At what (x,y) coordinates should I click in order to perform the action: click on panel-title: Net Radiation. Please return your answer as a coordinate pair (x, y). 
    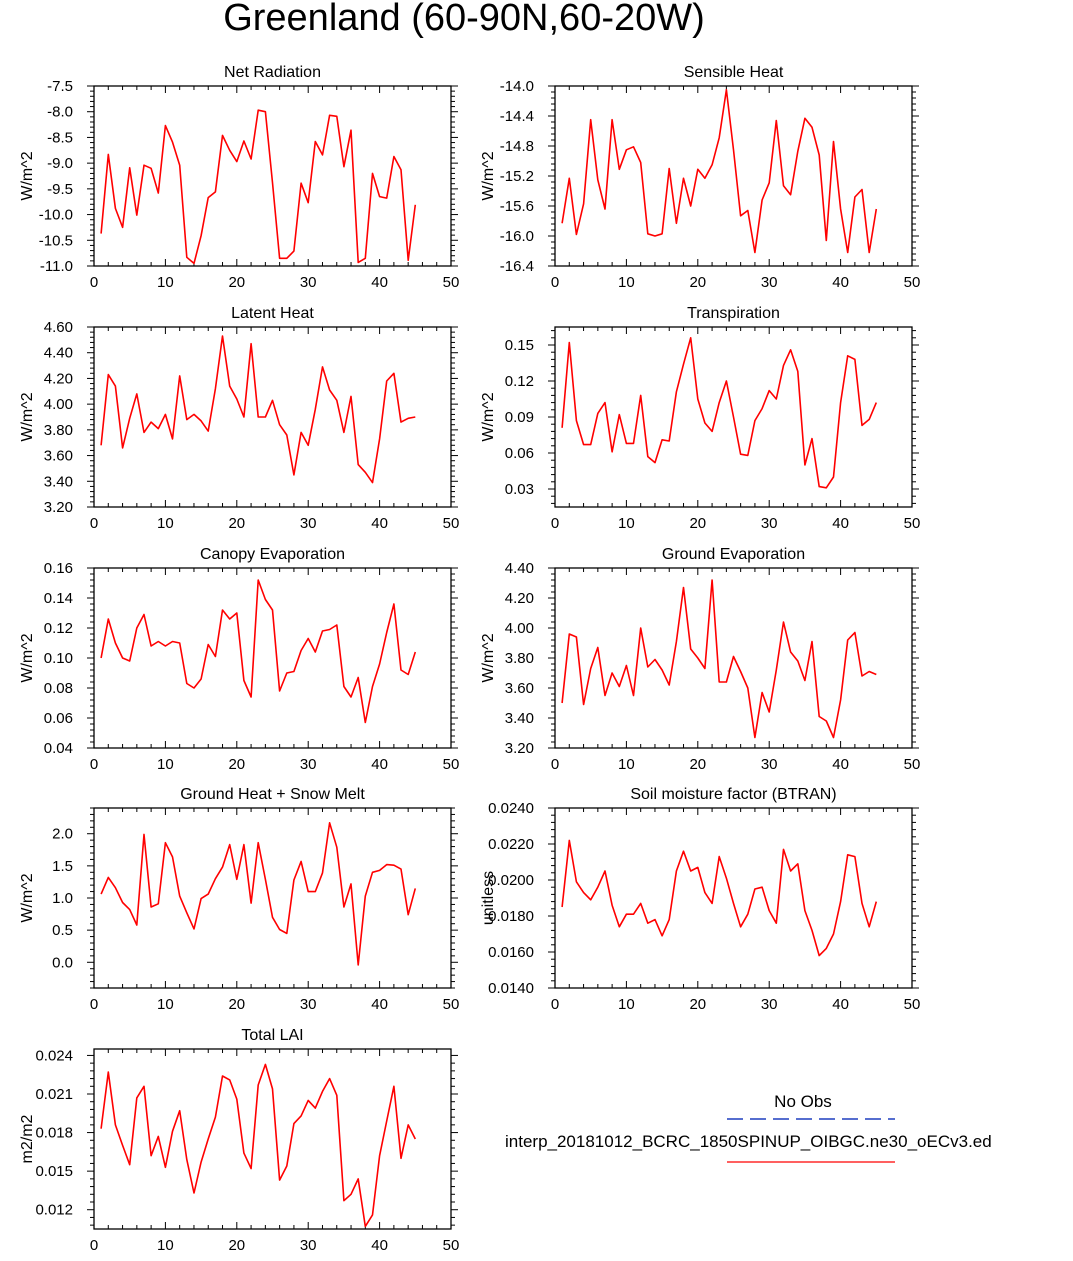
    Looking at the image, I should click on (272, 72).